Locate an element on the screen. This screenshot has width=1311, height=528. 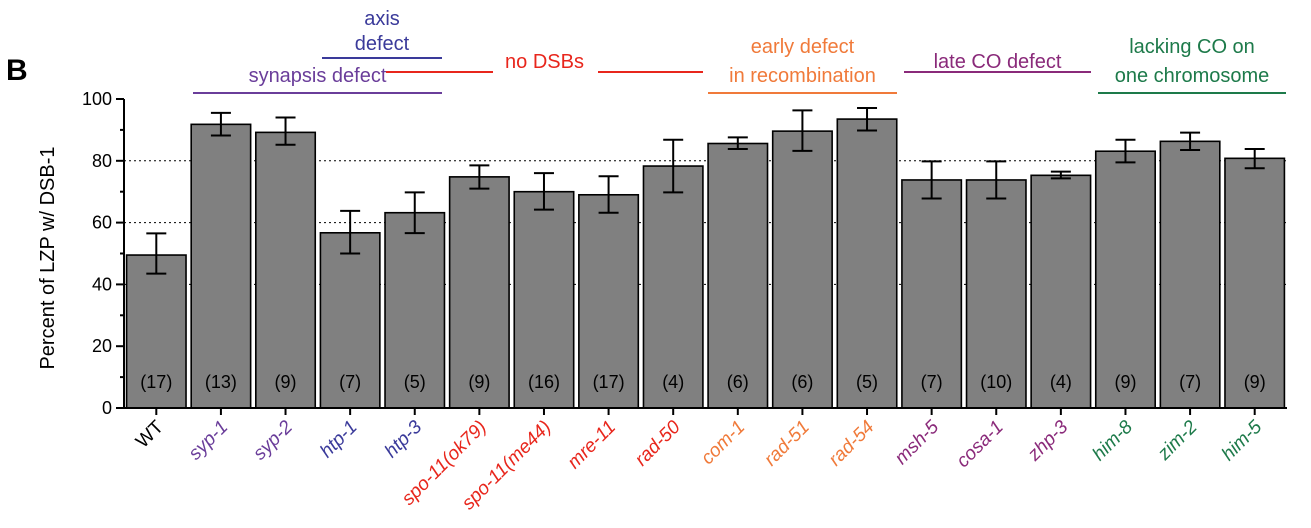
panel-letter: B is located at coordinates (17, 70).